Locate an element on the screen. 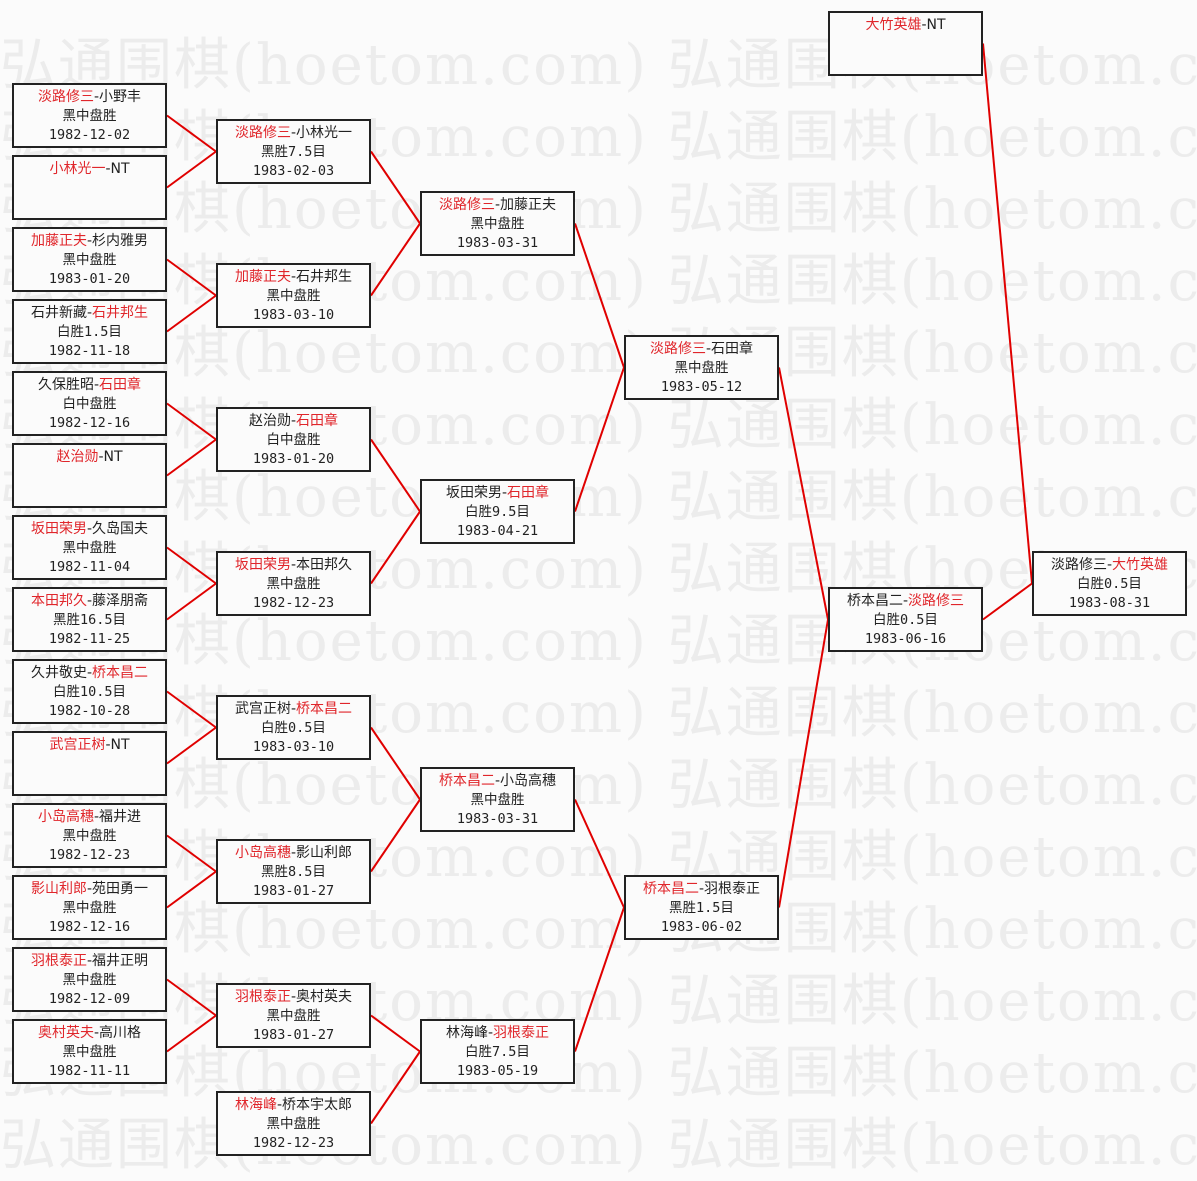 This screenshot has width=1197, height=1181. match-box: 羽根泰正-奥村英夫 黑中盘胜 1983-01-27 is located at coordinates (293, 1015).